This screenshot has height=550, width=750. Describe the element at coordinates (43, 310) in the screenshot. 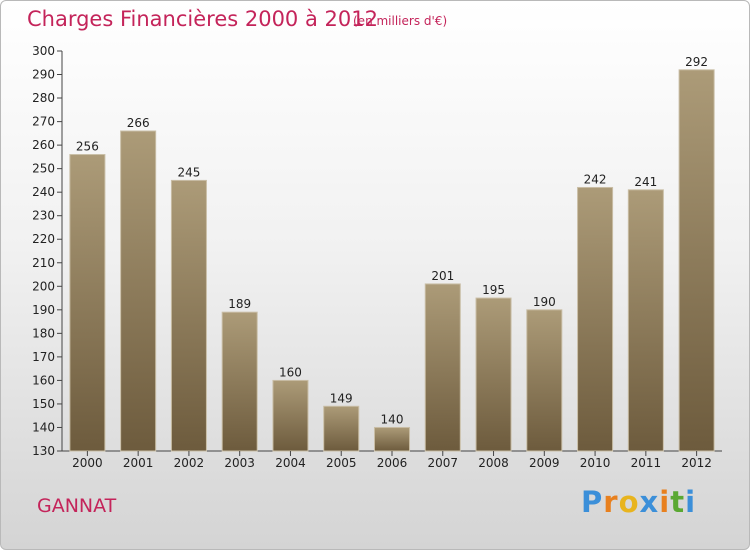

I see `y-tick-label: 190` at that location.